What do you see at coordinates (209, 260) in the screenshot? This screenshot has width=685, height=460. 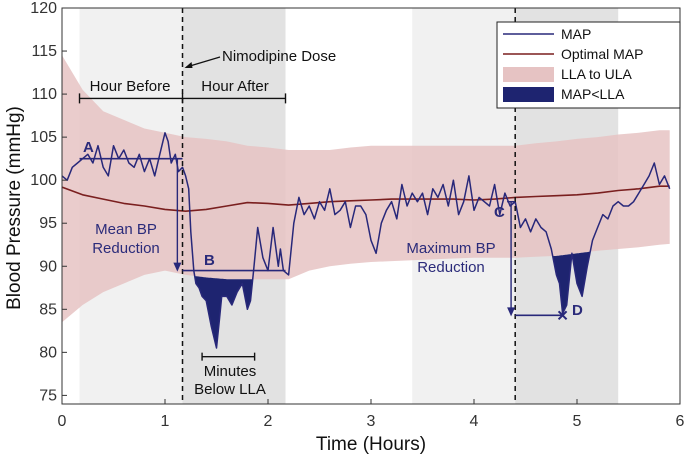 I see `point-b-label: B` at bounding box center [209, 260].